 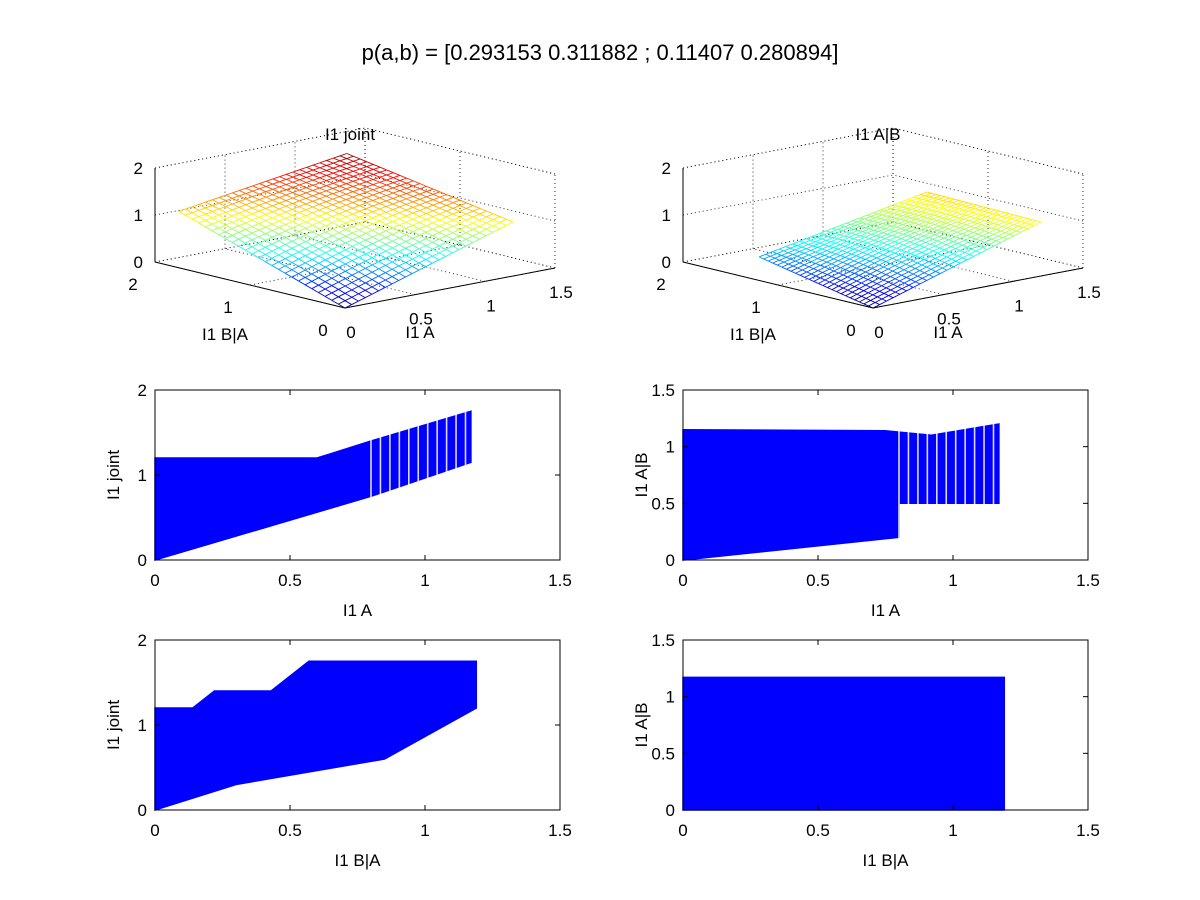 What do you see at coordinates (350, 332) in the screenshot?
I see `x-tick-label: 0` at bounding box center [350, 332].